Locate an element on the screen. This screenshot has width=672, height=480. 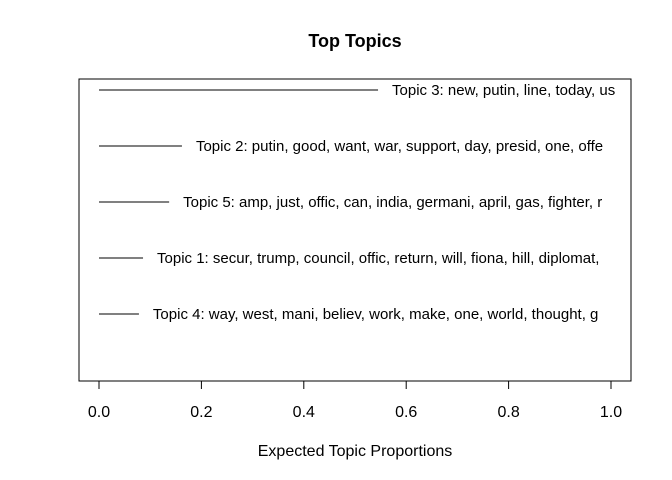
x-tick-label-5: 1.0 is located at coordinates (611, 412).